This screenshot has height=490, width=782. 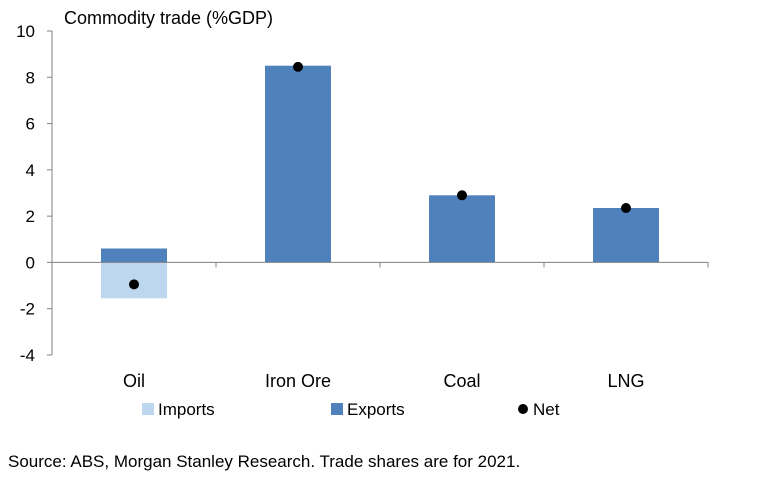 I want to click on y-tick-label: -2, so click(x=27, y=309).